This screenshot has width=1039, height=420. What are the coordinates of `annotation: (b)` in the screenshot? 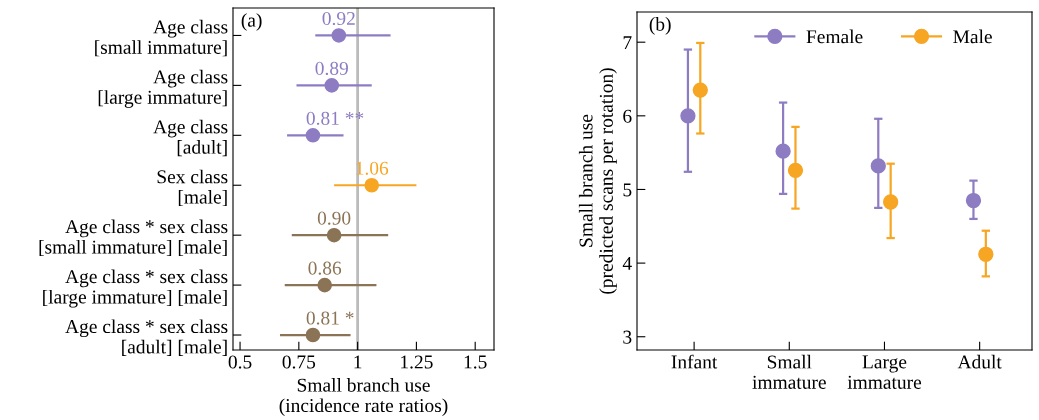 It's located at (660, 26).